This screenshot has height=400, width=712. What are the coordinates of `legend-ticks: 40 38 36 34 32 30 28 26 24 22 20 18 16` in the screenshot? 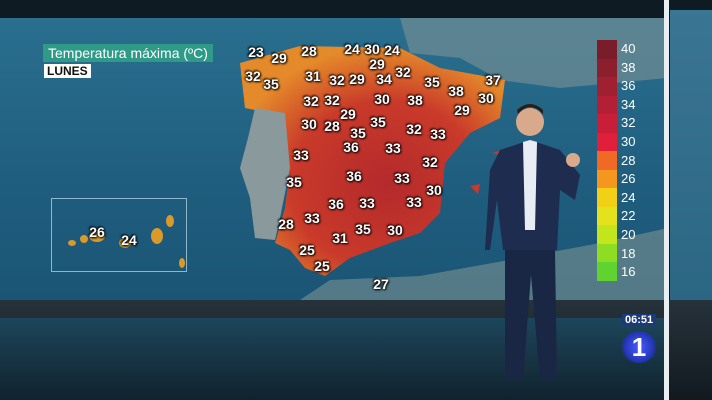 It's located at (628, 161).